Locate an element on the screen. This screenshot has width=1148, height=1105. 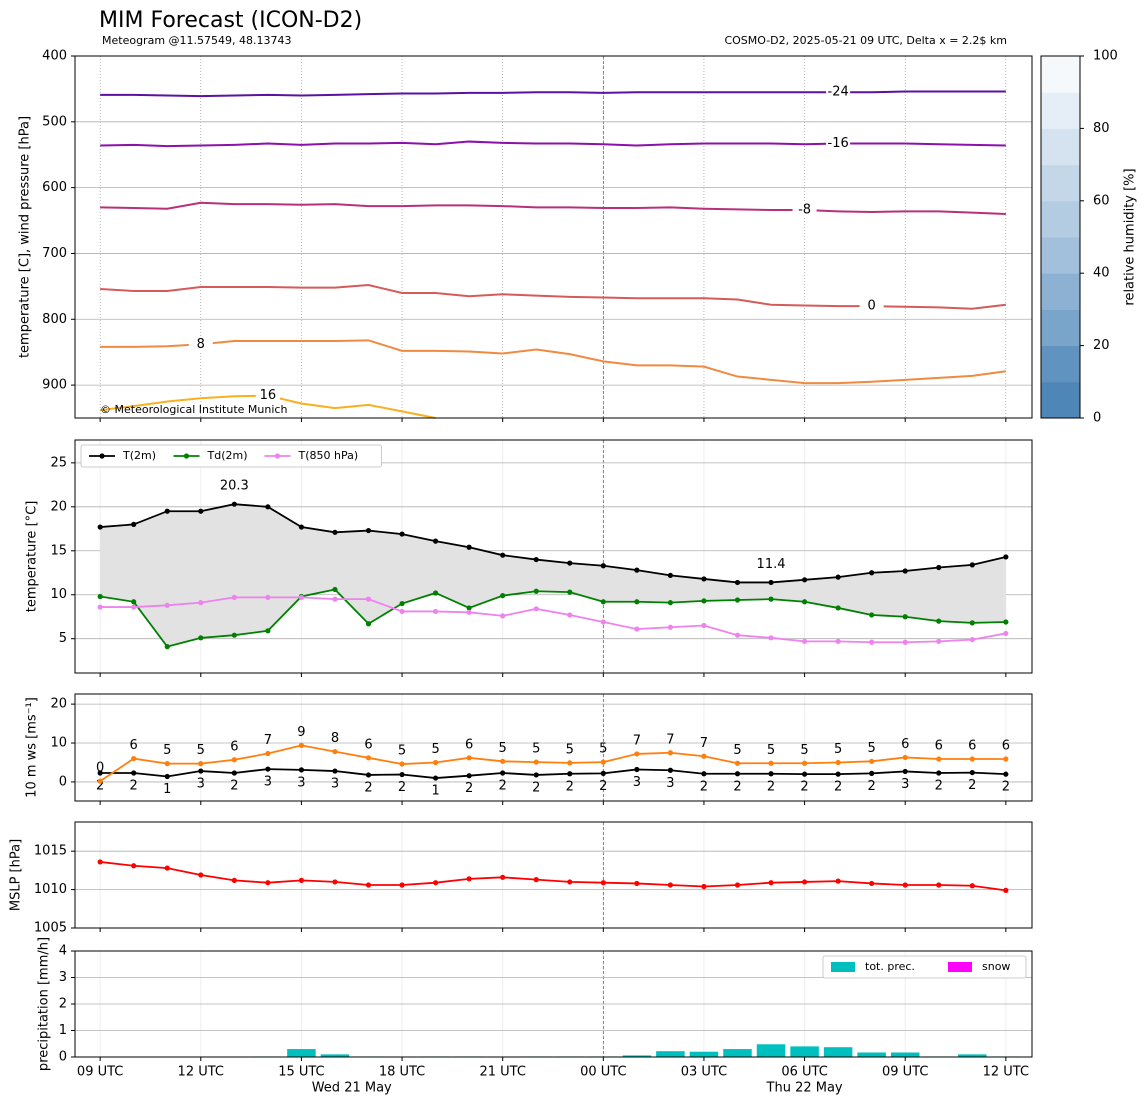
legend-label: Td(2m) is located at coordinates (227, 455).